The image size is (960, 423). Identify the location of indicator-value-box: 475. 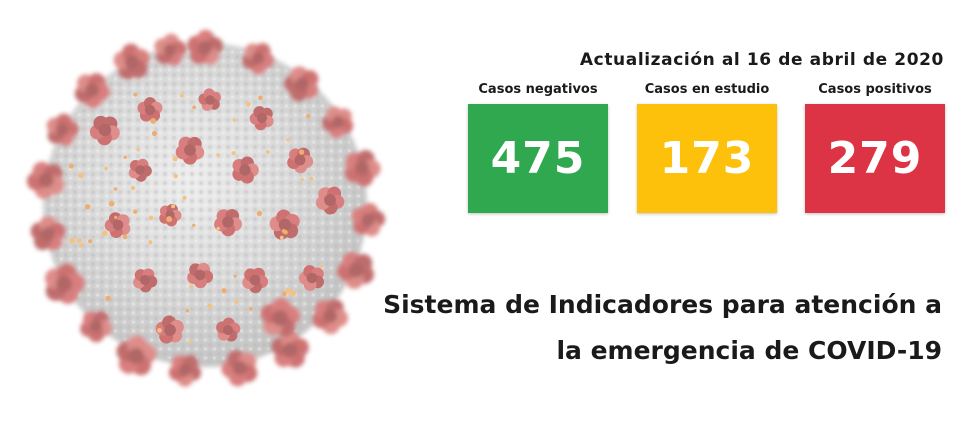
(538, 158).